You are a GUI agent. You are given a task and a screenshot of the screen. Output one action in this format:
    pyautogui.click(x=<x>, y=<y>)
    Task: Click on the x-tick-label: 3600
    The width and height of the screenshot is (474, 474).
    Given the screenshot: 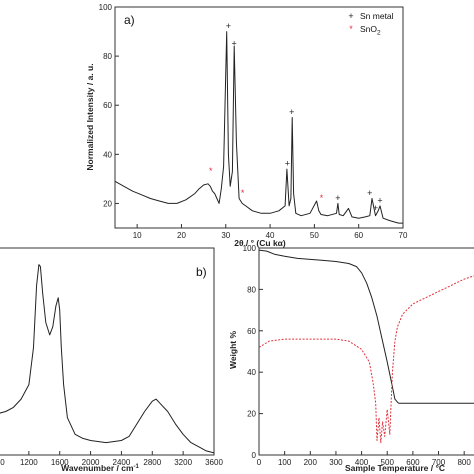 What is the action you would take?
    pyautogui.click(x=214, y=462)
    